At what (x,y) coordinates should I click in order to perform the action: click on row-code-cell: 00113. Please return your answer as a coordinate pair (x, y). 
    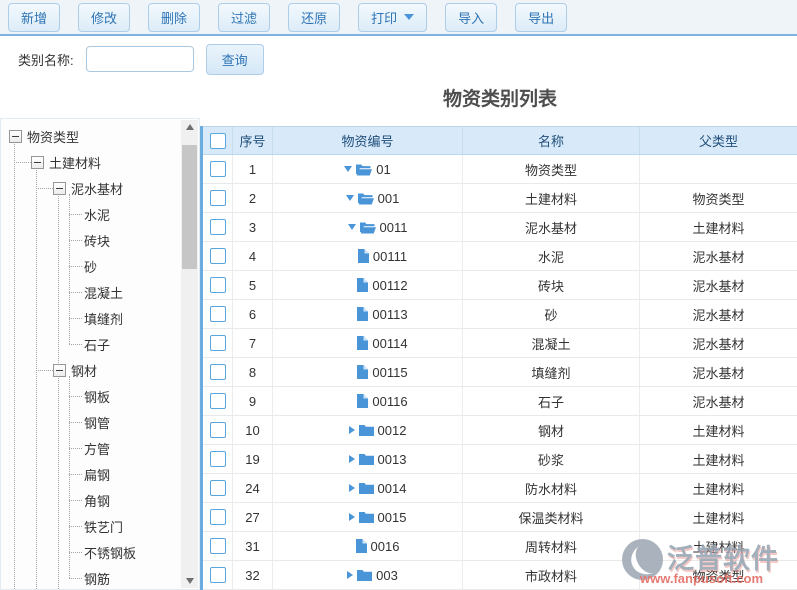
    Looking at the image, I should click on (368, 314).